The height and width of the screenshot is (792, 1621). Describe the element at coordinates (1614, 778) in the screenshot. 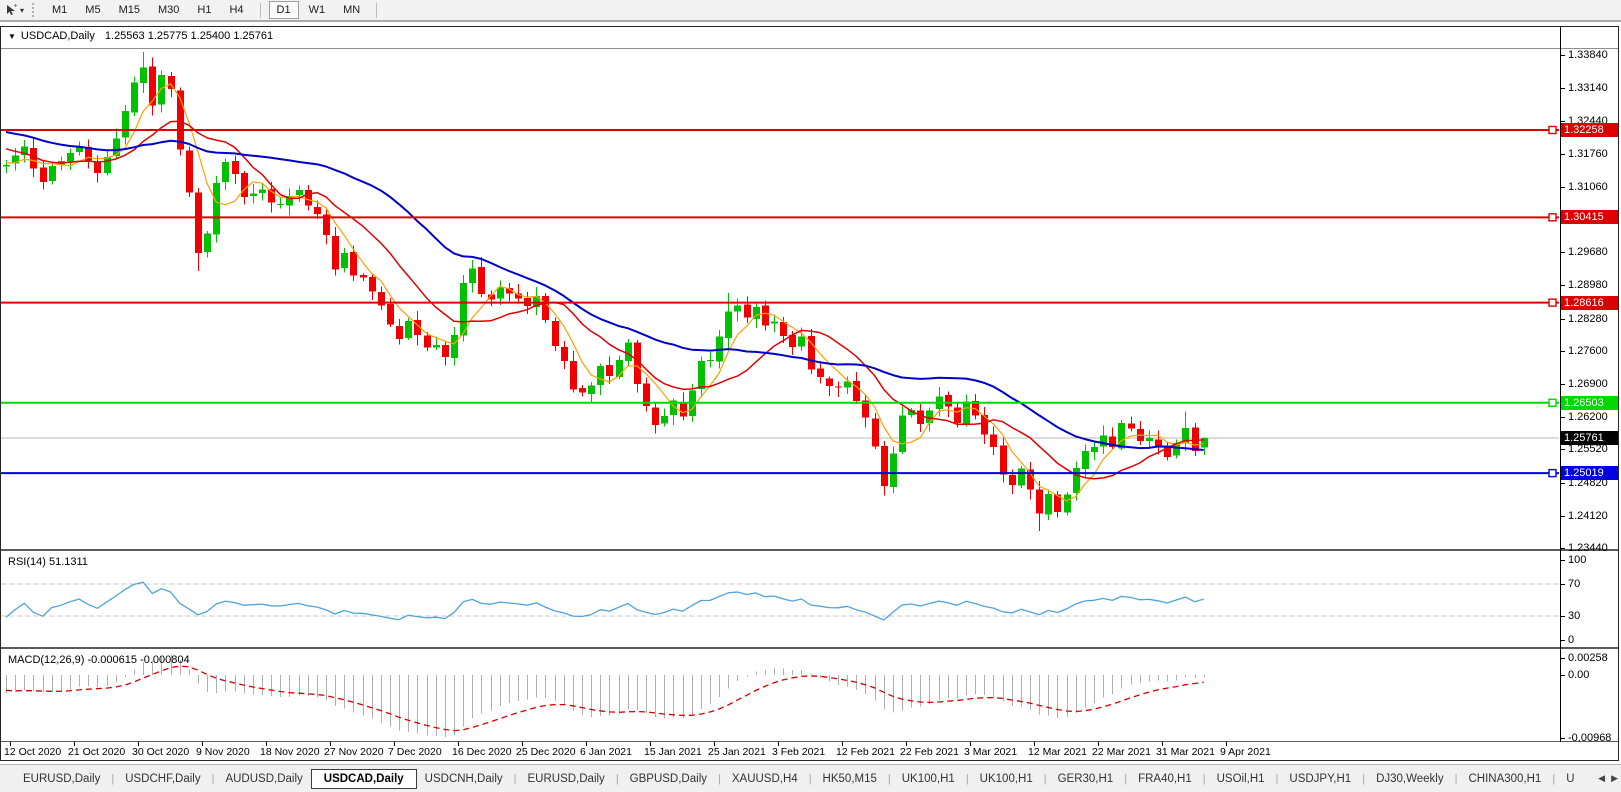

I see `tabs-scroll-right-icon: ▶` at that location.